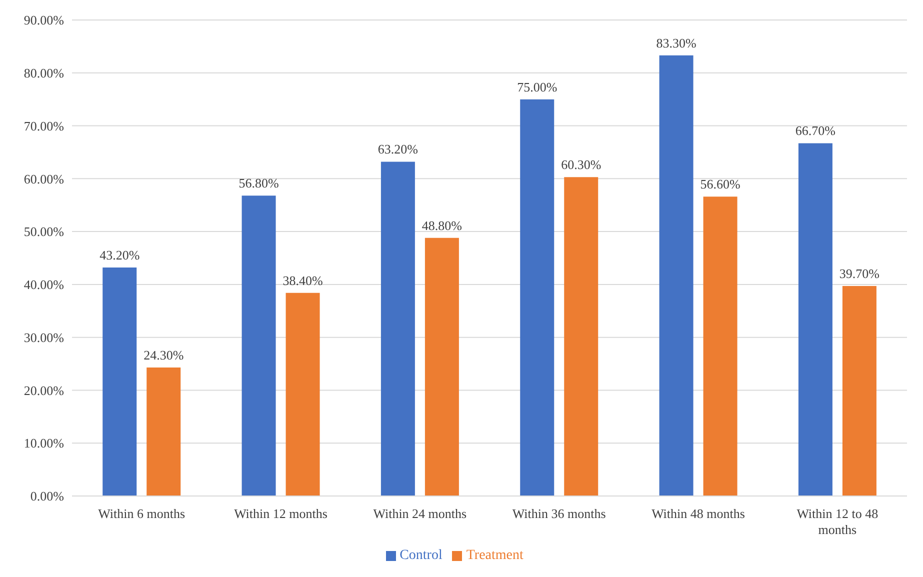  What do you see at coordinates (442, 225) in the screenshot?
I see `data-label: 48.80%` at bounding box center [442, 225].